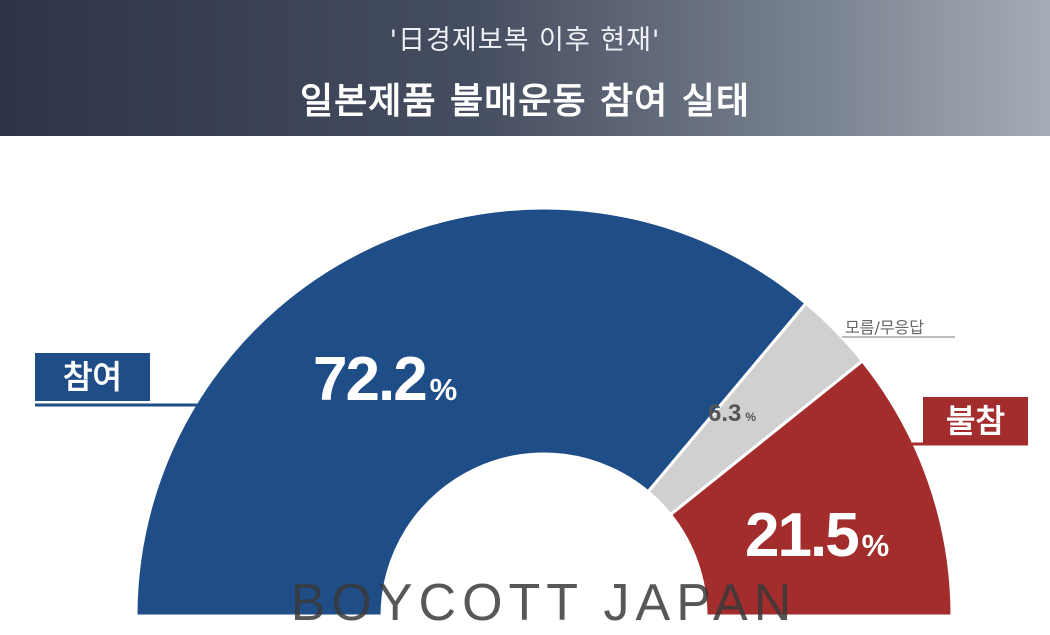 This screenshot has width=1050, height=635. What do you see at coordinates (385, 379) in the screenshot?
I see `participate-value-label: 72.2%` at bounding box center [385, 379].